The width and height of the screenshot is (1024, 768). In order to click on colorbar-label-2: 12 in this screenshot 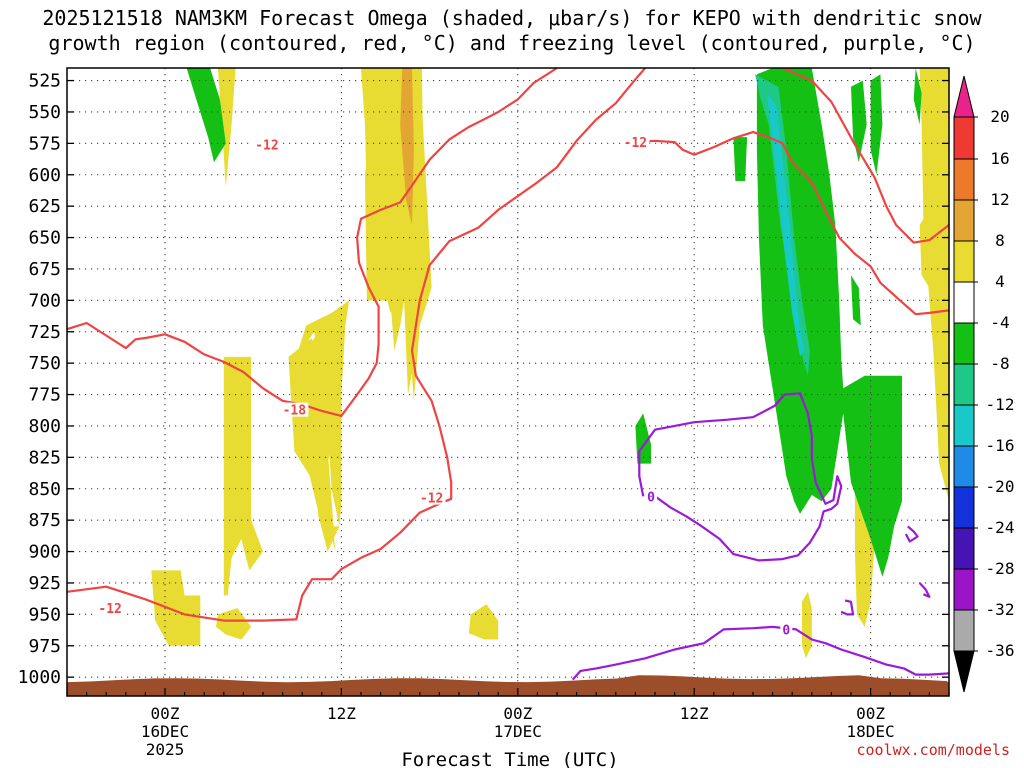, I will do `click(999, 199)`.